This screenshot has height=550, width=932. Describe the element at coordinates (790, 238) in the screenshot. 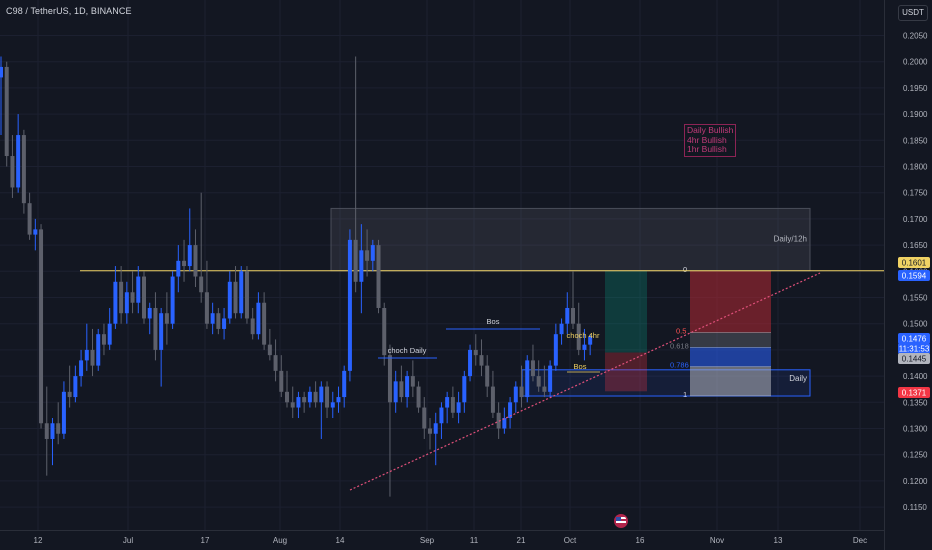

I see `zone-label-daily-12h: Daily/12h` at that location.